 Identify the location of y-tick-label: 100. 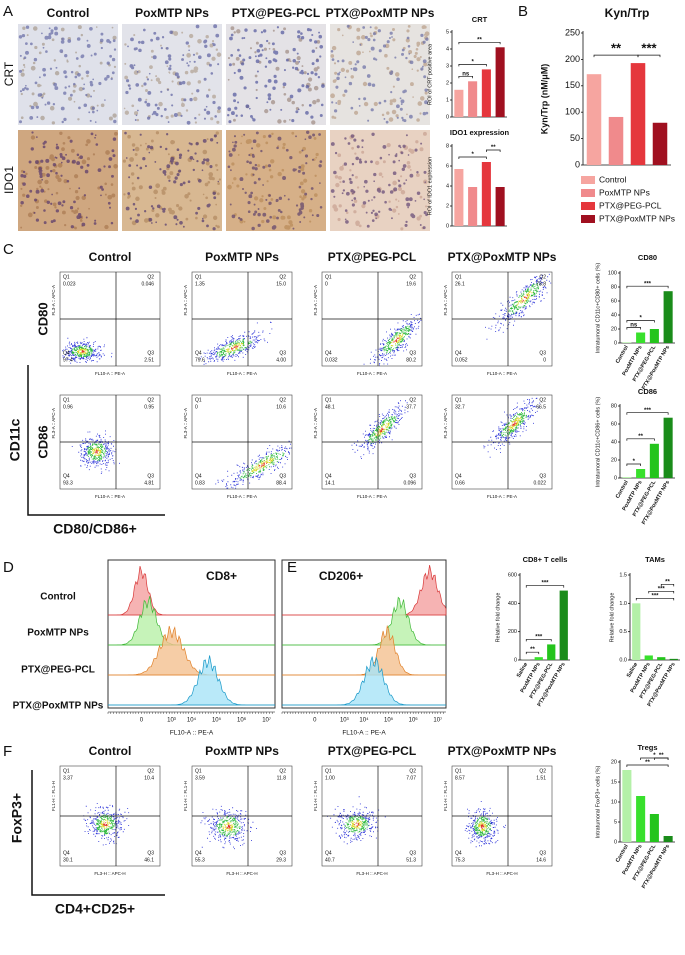
(572, 112).